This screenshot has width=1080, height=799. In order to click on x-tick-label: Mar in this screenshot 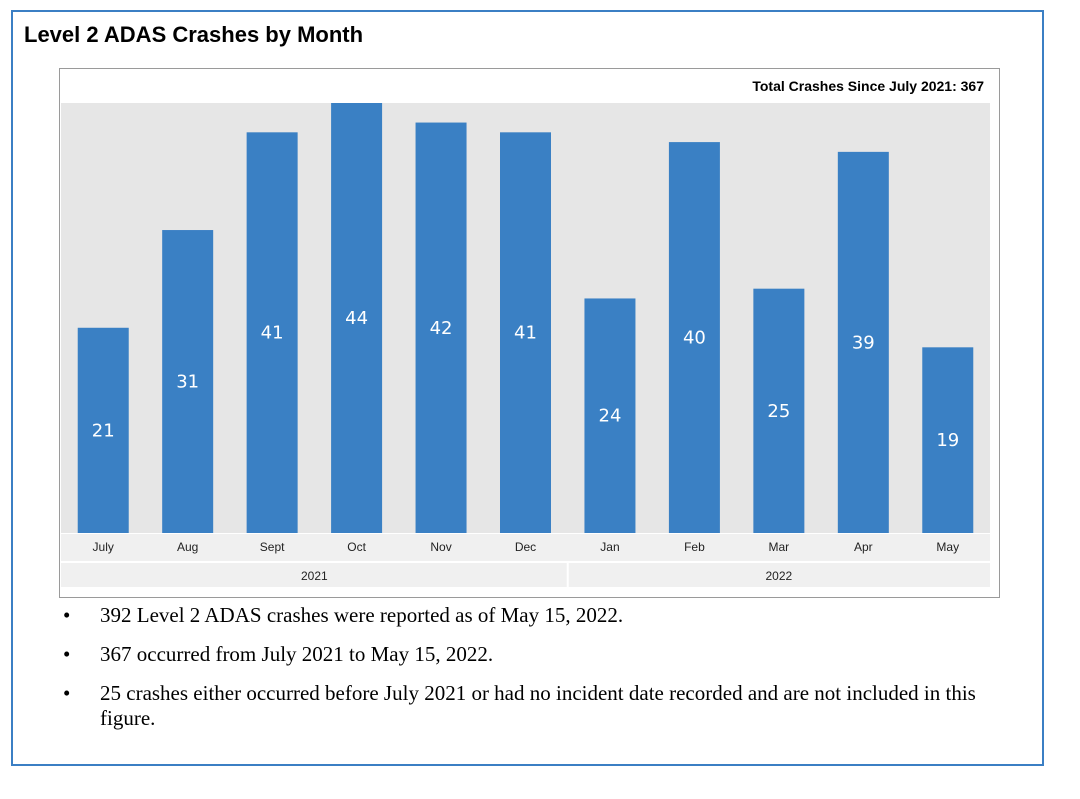, I will do `click(779, 547)`.